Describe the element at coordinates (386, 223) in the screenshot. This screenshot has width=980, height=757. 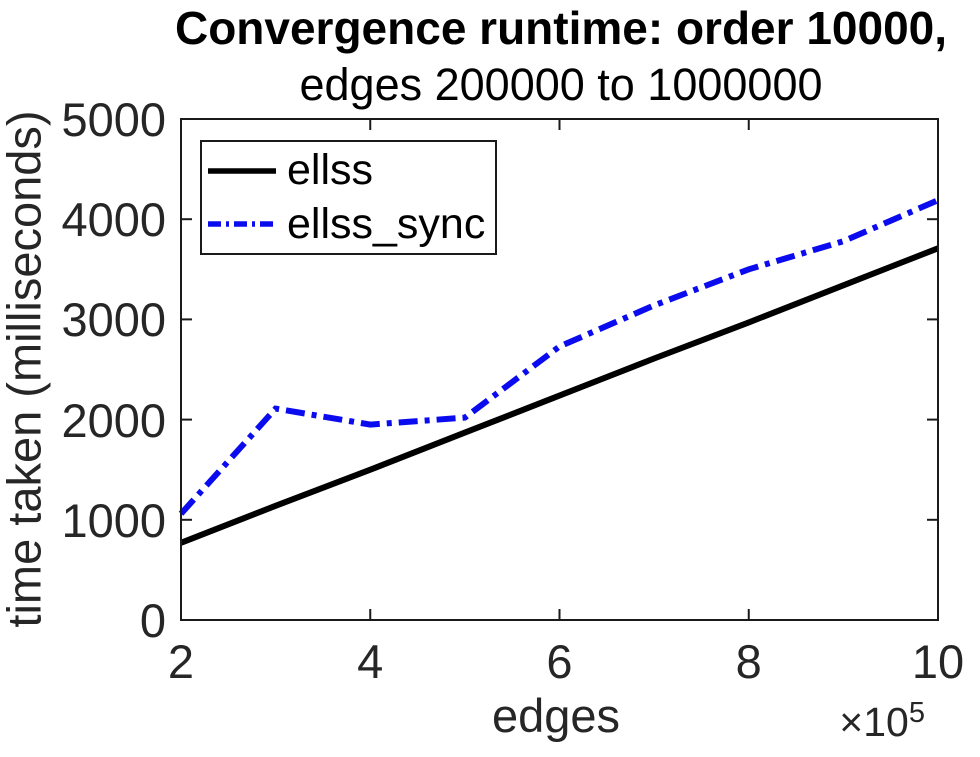
I see `legend-label-ellss_sync: ellss_sync` at that location.